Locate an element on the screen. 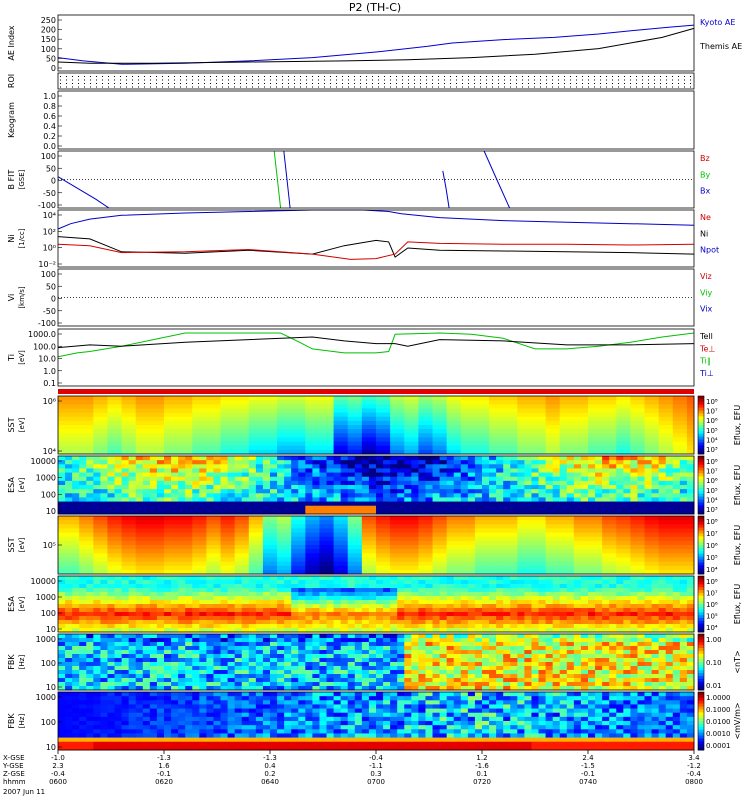 The height and width of the screenshot is (804, 750). legend-entry: Bz is located at coordinates (705, 158).